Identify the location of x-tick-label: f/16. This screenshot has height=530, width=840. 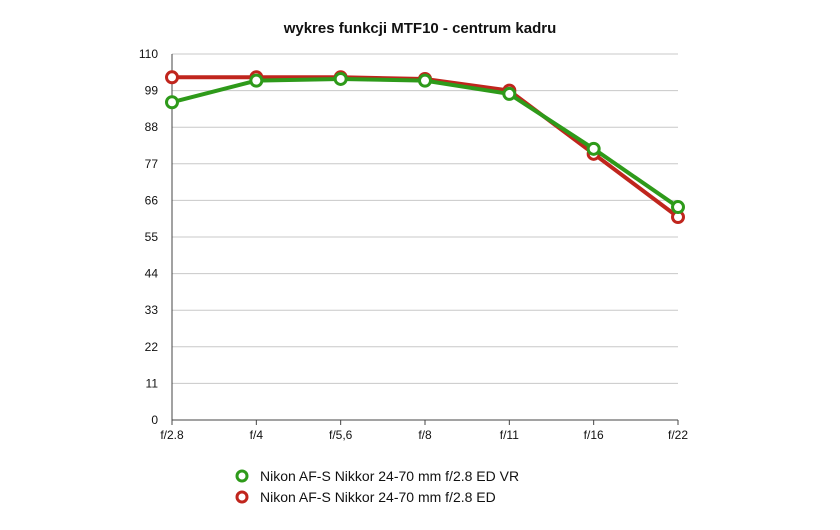
(594, 435).